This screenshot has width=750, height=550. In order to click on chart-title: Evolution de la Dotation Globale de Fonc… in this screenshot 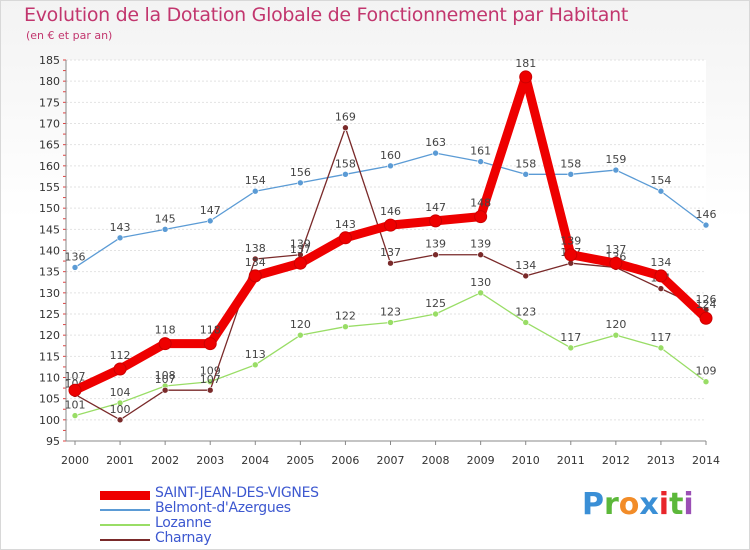, I will do `click(326, 15)`.